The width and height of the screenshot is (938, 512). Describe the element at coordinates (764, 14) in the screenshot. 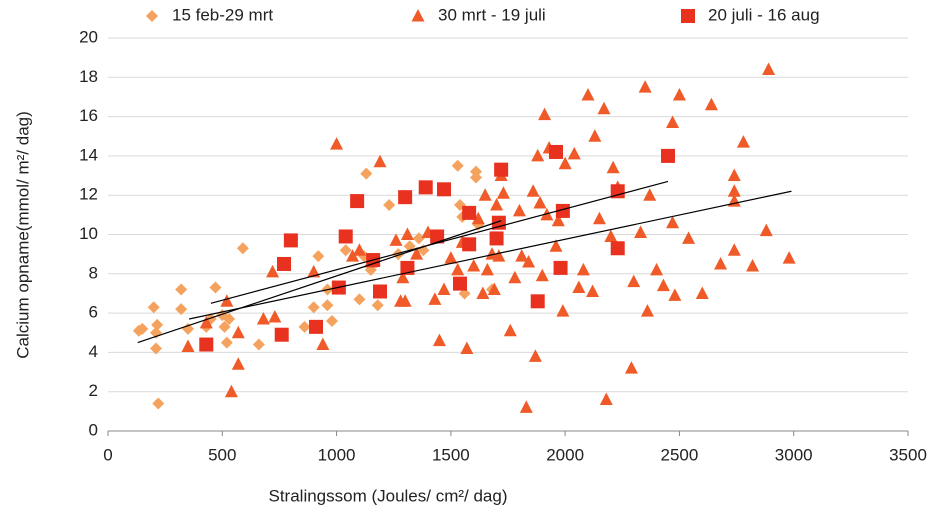

I see `legend-label: 20 juli - 16 aug` at that location.